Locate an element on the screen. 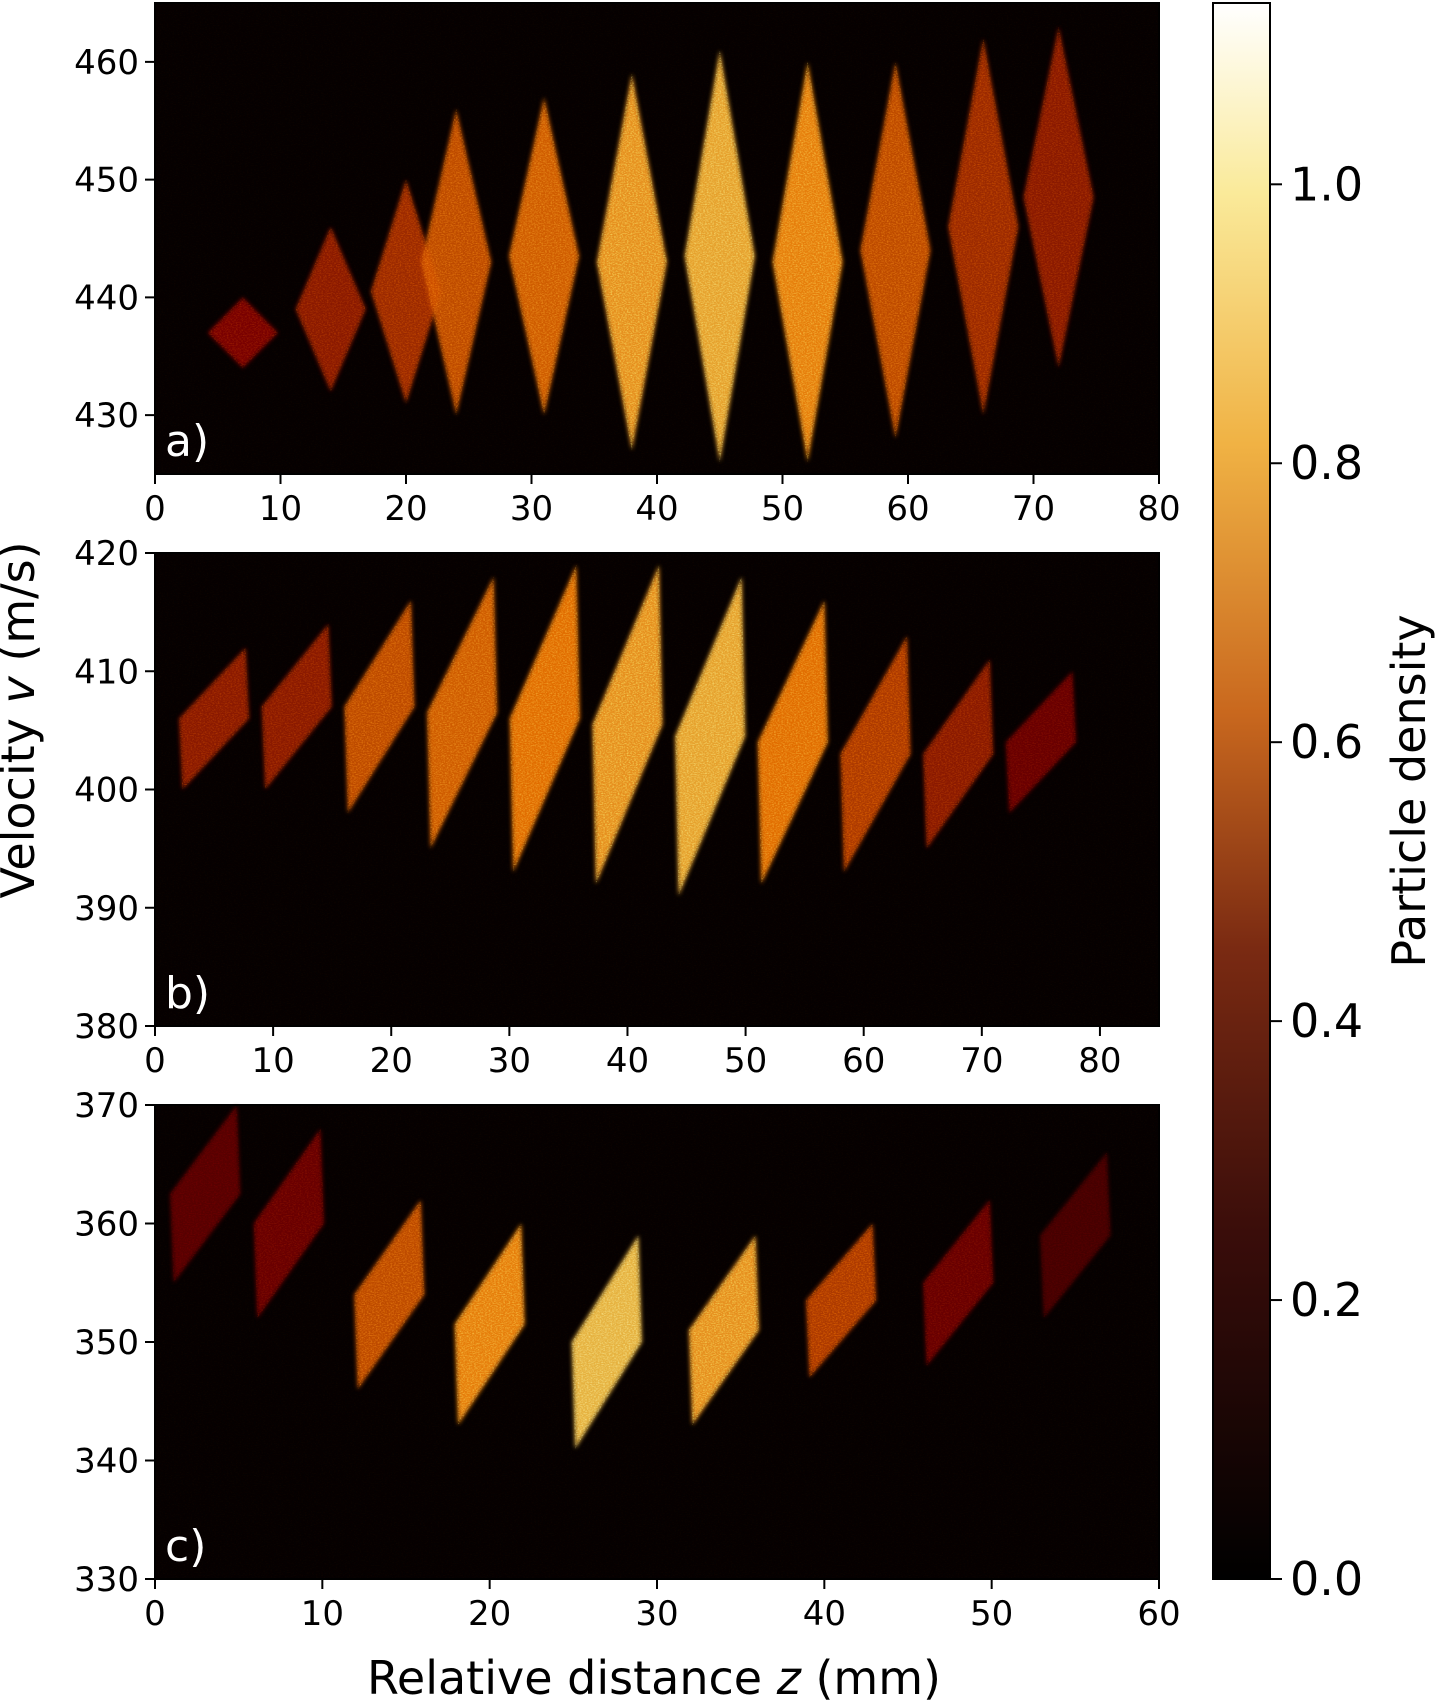 The image size is (1450, 1705). x-axis-label: Relative distance z (mm) is located at coordinates (654, 1678).